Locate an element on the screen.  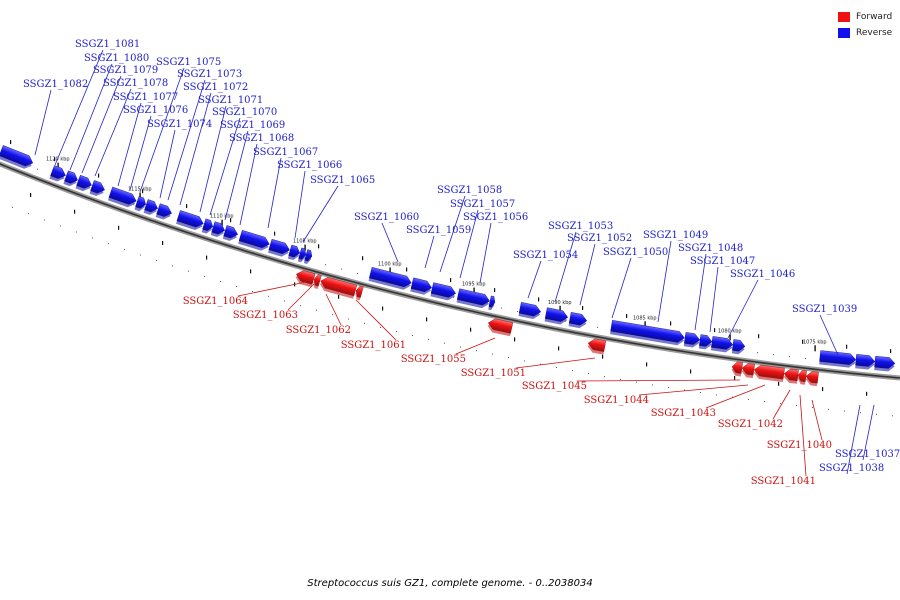
gene-label: SSGZ1_1065 is located at coordinates (342, 180).